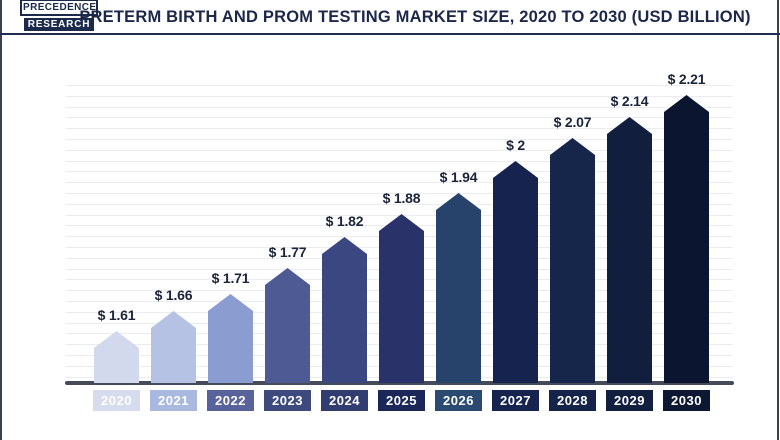 Image resolution: width=780 pixels, height=440 pixels. What do you see at coordinates (116, 315) in the screenshot?
I see `value-label-2020: $ 1.61` at bounding box center [116, 315].